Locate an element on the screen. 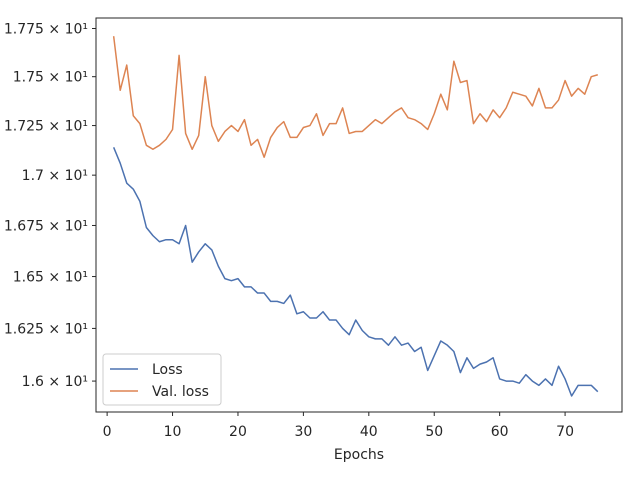  y-tick-label: 1.775 × 10¹ is located at coordinates (46, 30).